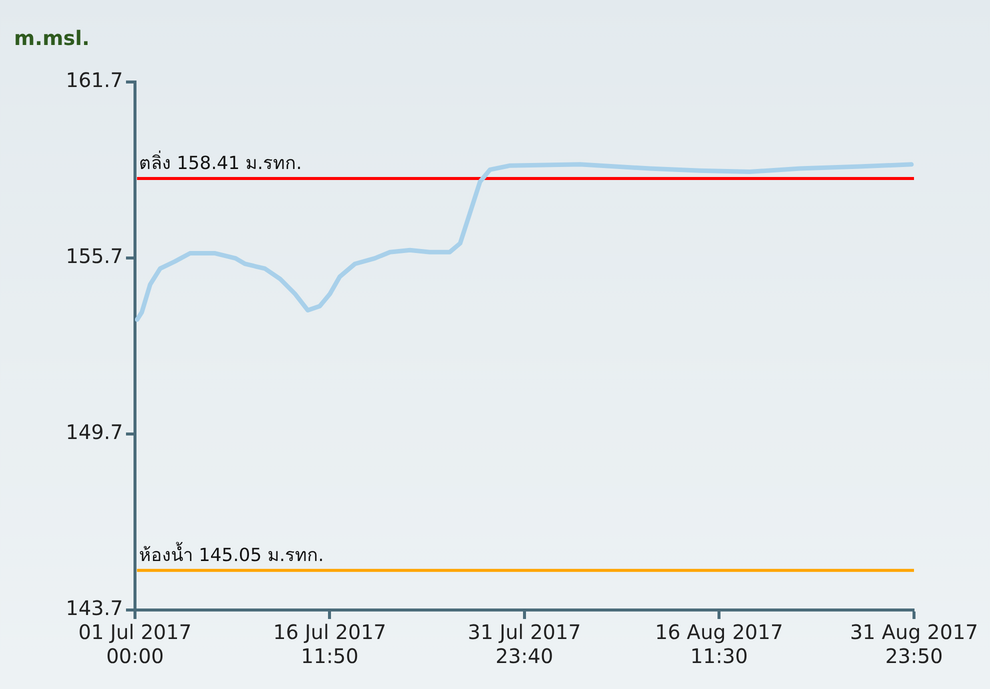 The height and width of the screenshot is (689, 990). I want to click on x-tick-label: 16 Aug 2017 11:30, so click(719, 644).